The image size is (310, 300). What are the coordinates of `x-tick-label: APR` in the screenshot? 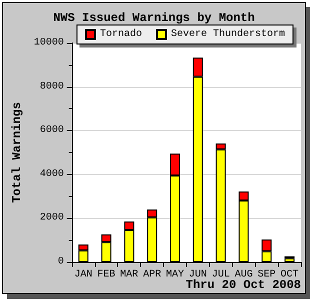 It's located at (152, 275).